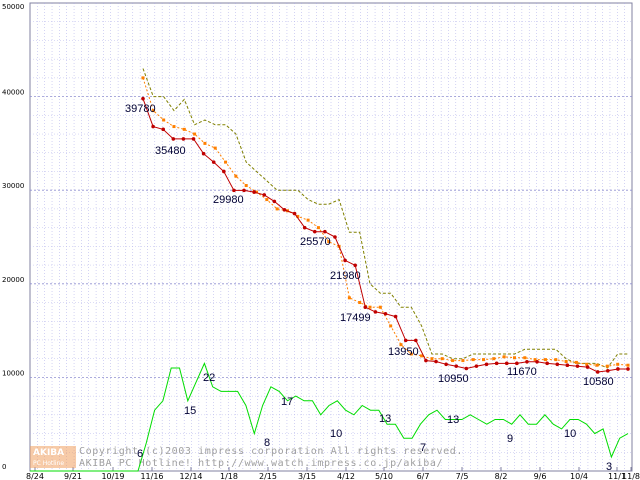 Image resolution: width=640 pixels, height=480 pixels. I want to click on x-tick-label: 7/5, so click(462, 476).